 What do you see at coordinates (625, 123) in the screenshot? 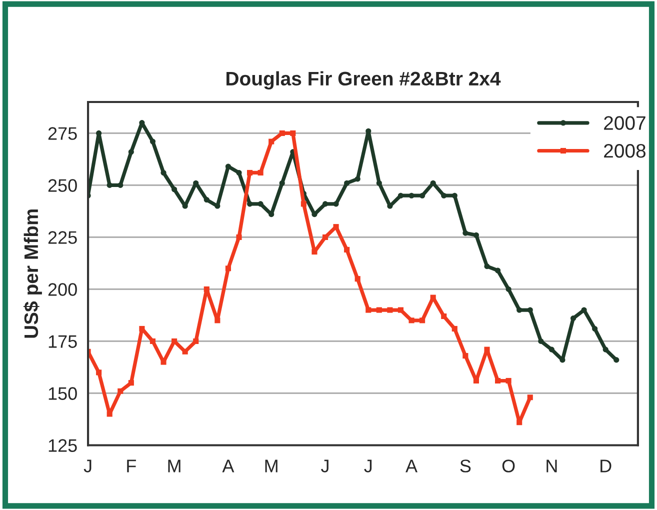
I see `legend-label: 2007` at bounding box center [625, 123].